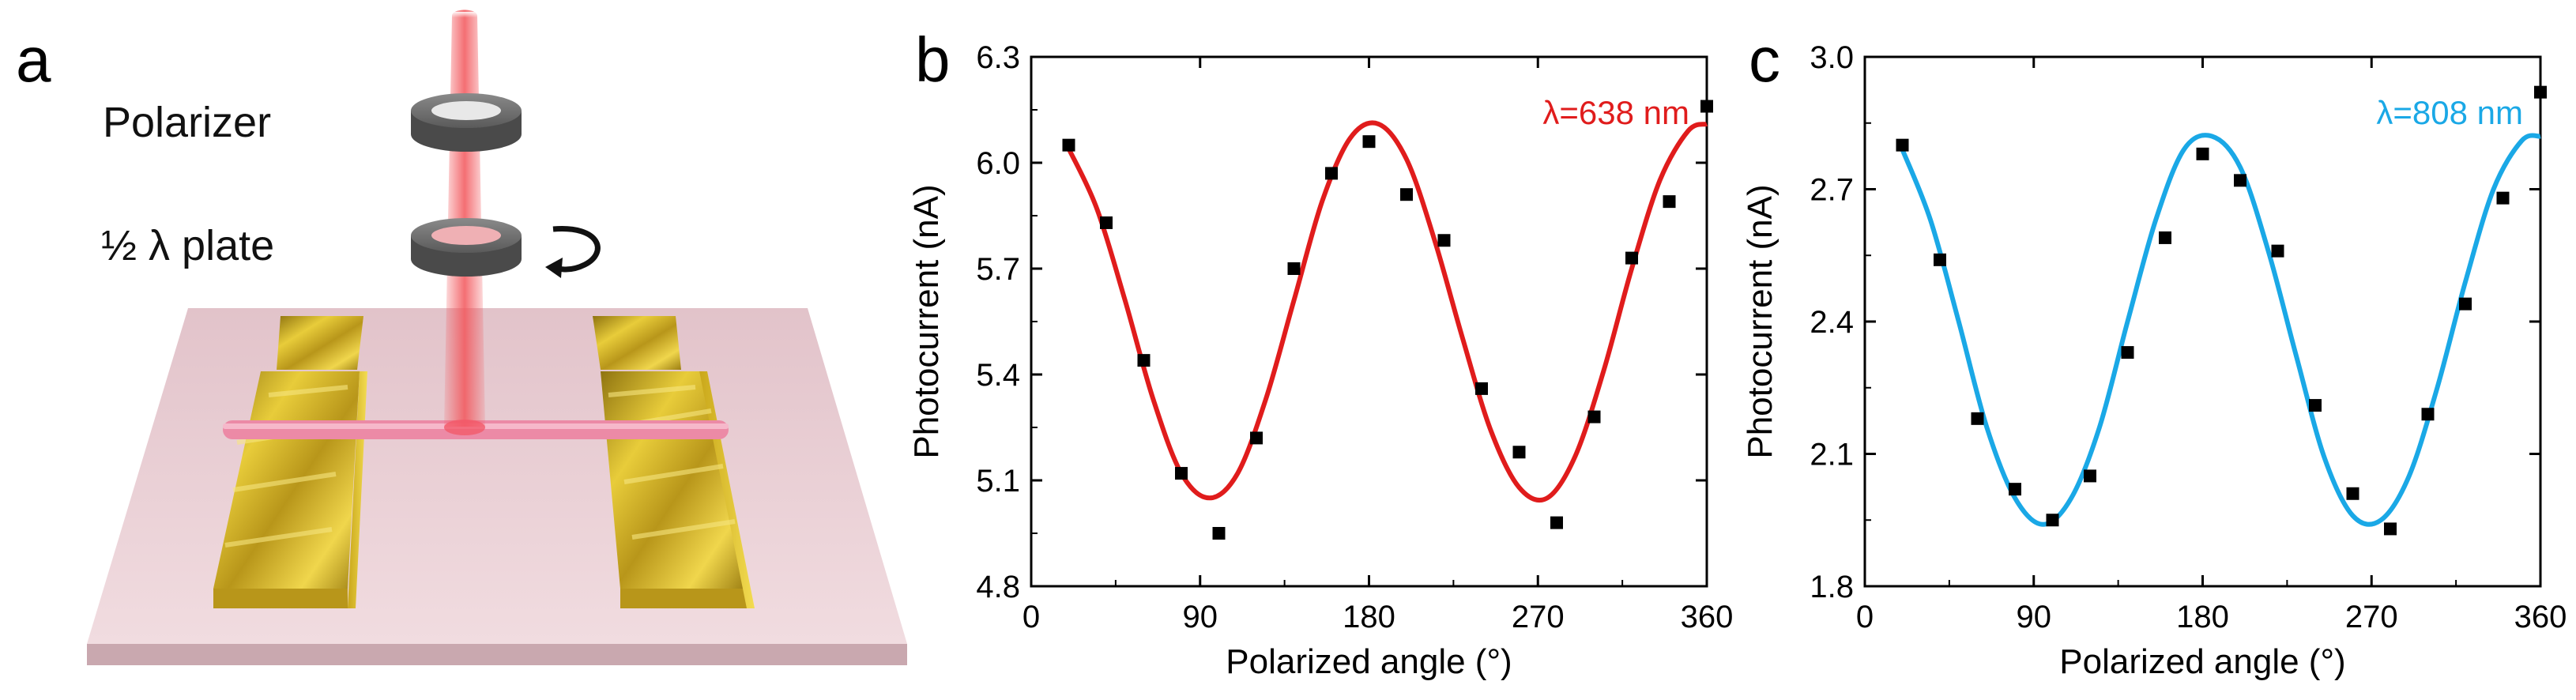 This screenshot has width=2576, height=700. I want to click on panel-letter-b: b, so click(933, 59).